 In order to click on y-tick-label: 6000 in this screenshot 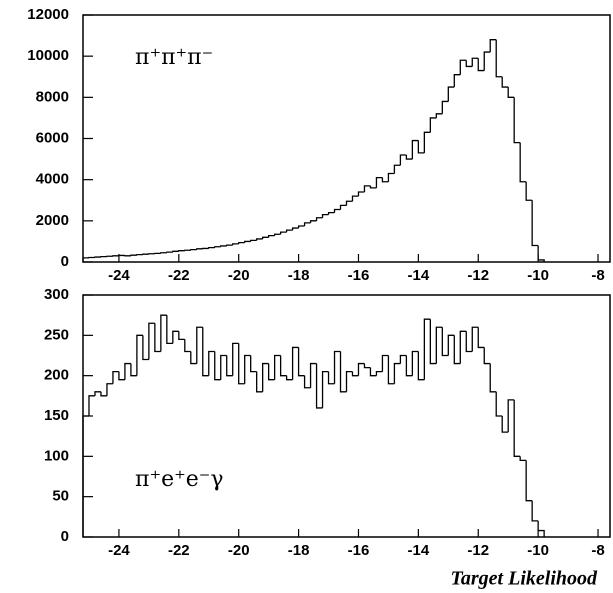, I will do `click(52, 137)`.